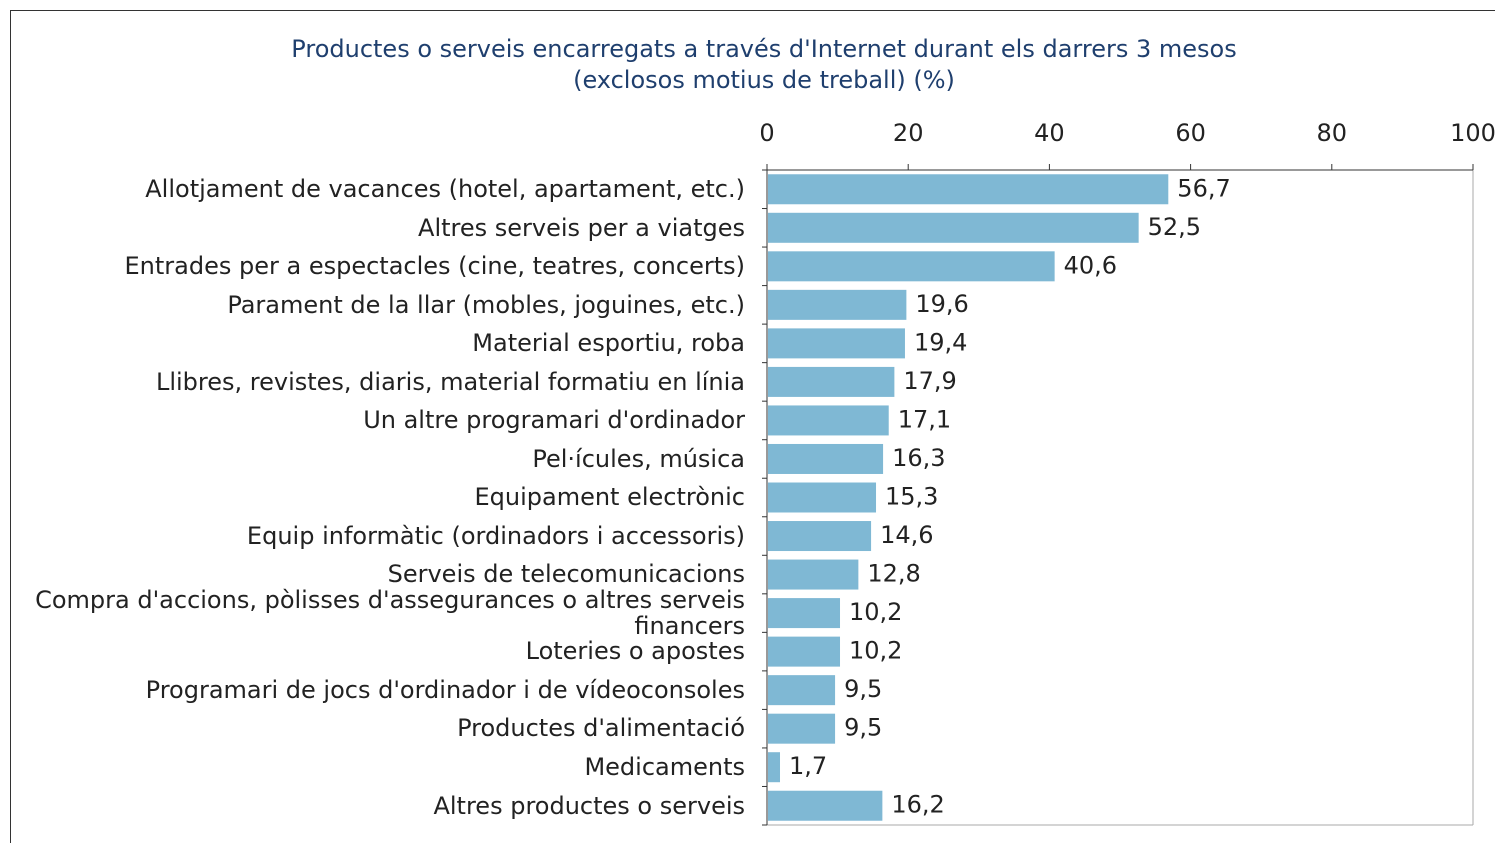  What do you see at coordinates (941, 304) in the screenshot?
I see `value-label: 19,6` at bounding box center [941, 304].